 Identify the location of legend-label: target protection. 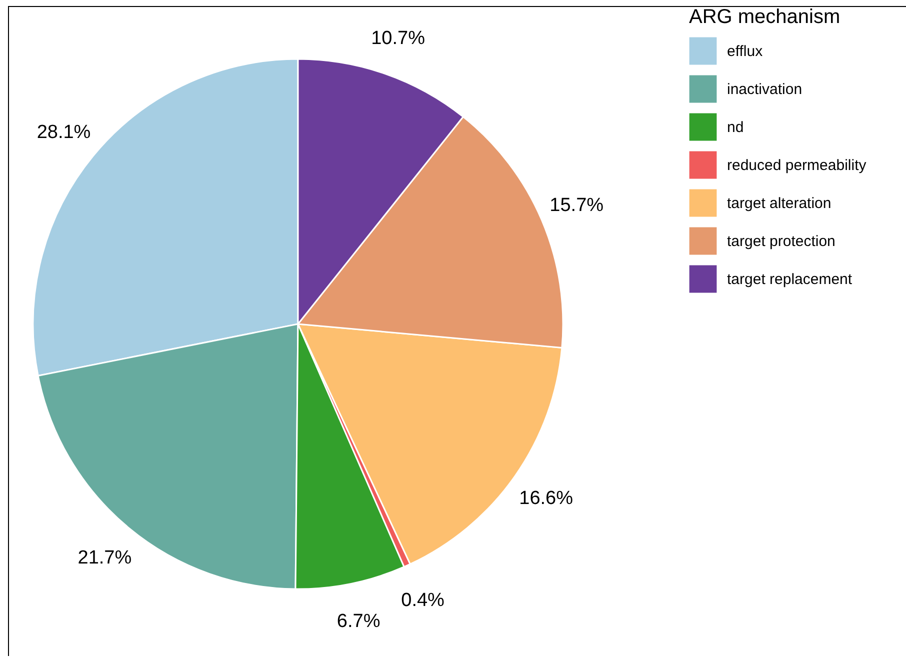
(781, 241).